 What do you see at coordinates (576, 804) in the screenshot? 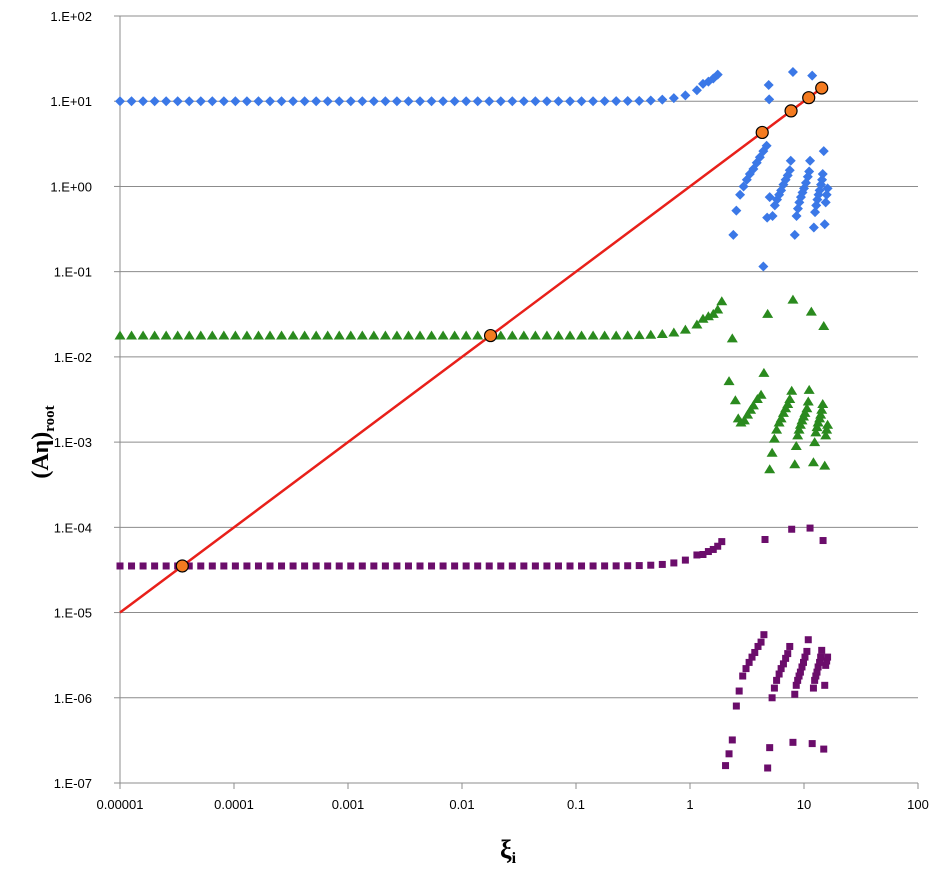
I see `x-tick-label: 0.1` at bounding box center [576, 804].